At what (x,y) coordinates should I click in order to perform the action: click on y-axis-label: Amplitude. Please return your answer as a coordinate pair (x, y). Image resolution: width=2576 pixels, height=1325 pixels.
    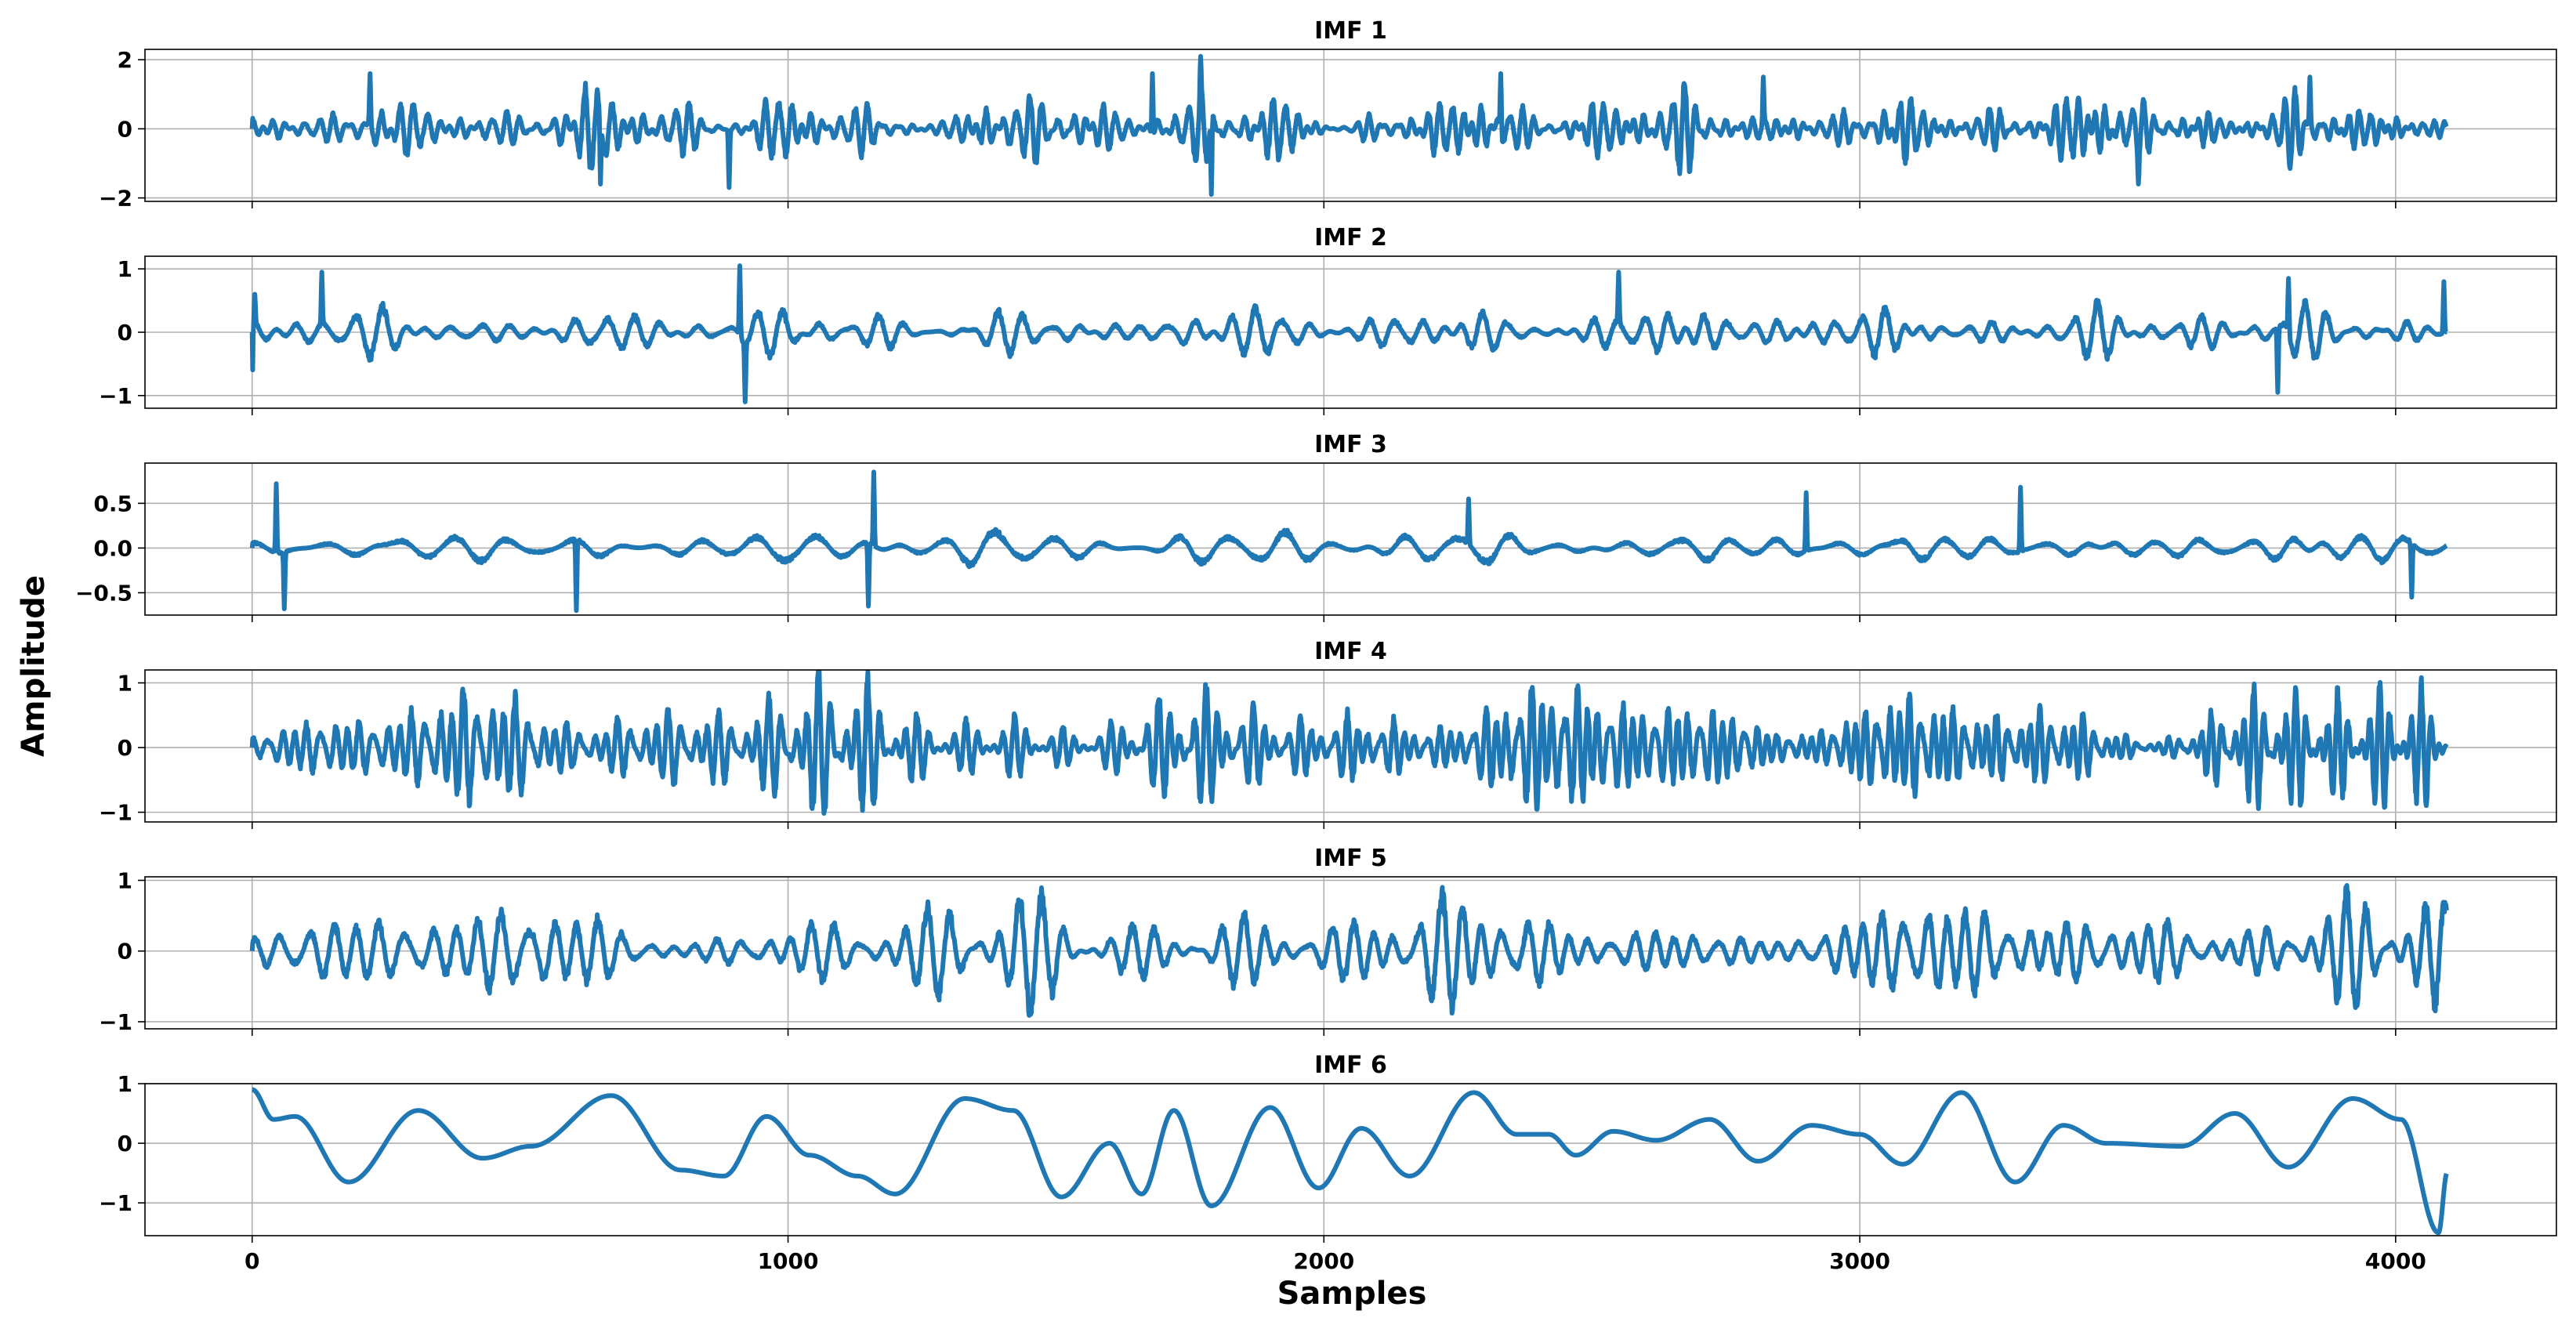
    Looking at the image, I should click on (34, 666).